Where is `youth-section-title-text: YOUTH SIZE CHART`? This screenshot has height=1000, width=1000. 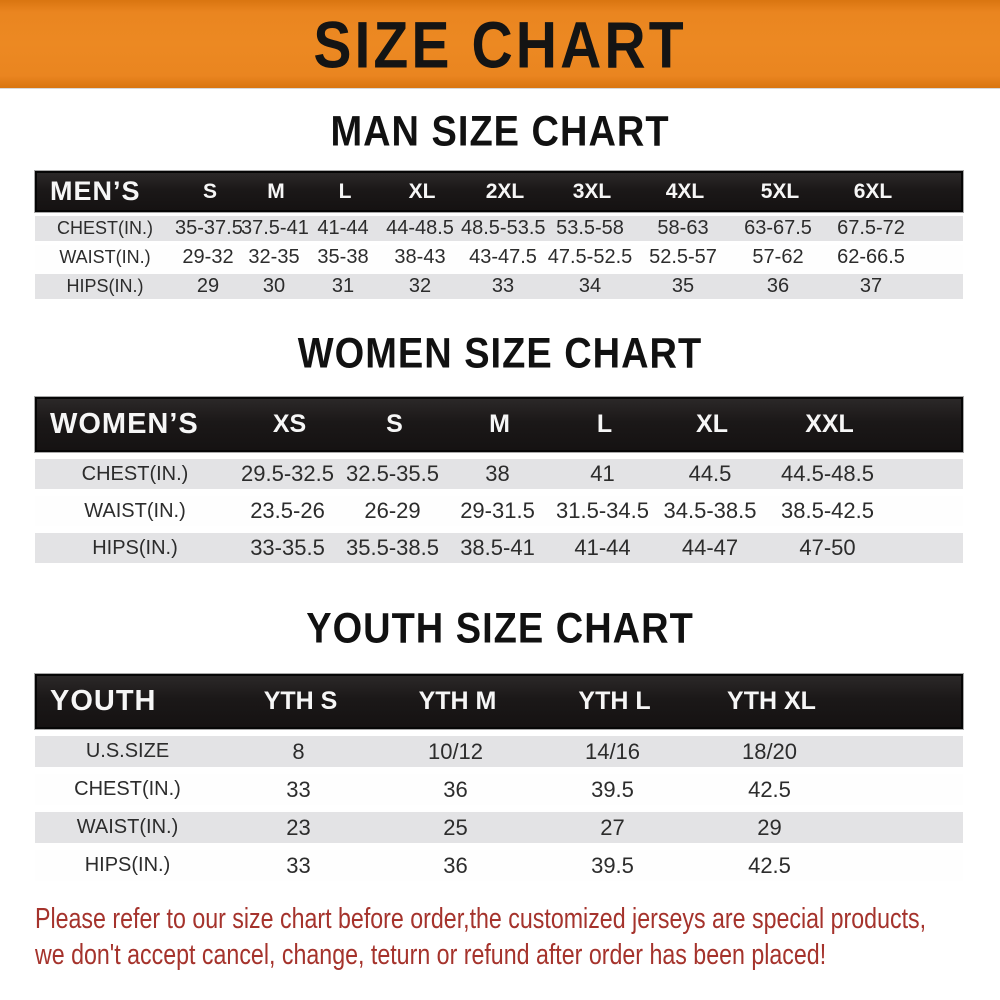
youth-section-title-text: YOUTH SIZE CHART is located at coordinates (500, 629).